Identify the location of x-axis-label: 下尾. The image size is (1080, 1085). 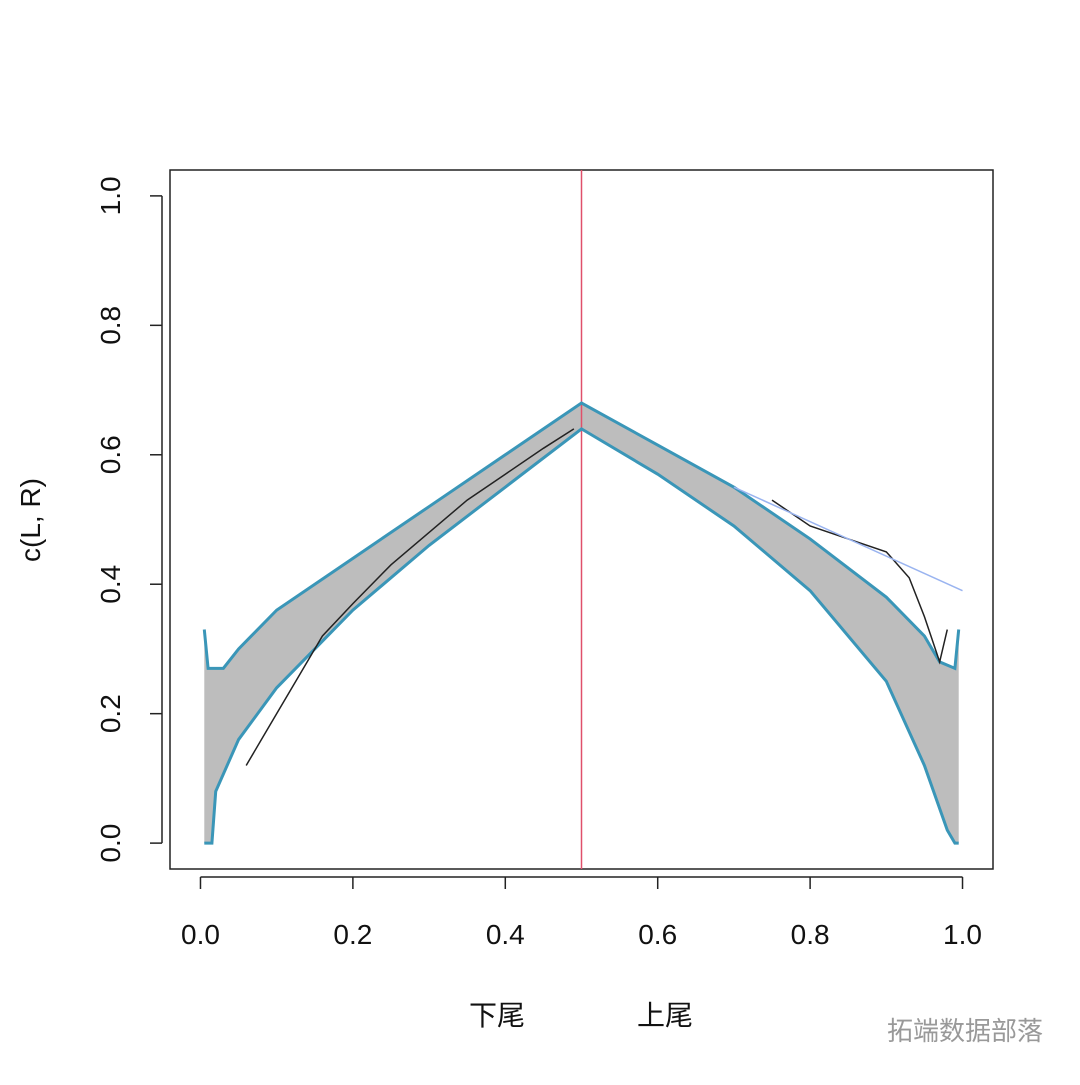
(497, 1015).